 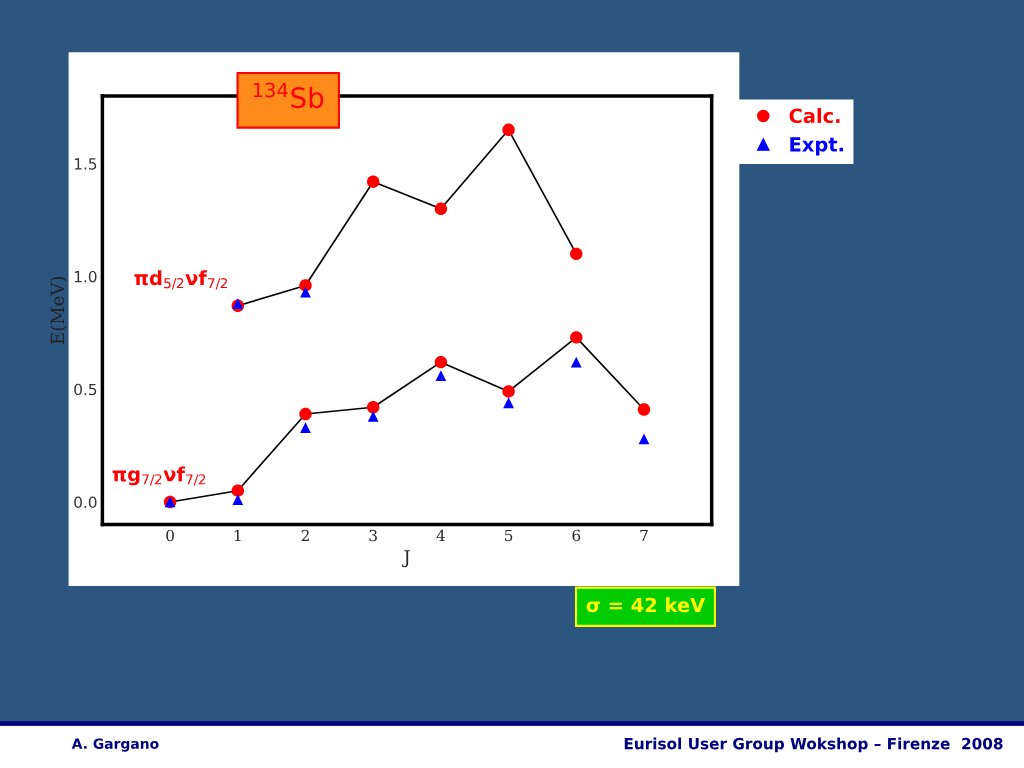 What do you see at coordinates (813, 745) in the screenshot?
I see `text: Eurisol User Group Wokshop – Firenze 2008` at bounding box center [813, 745].